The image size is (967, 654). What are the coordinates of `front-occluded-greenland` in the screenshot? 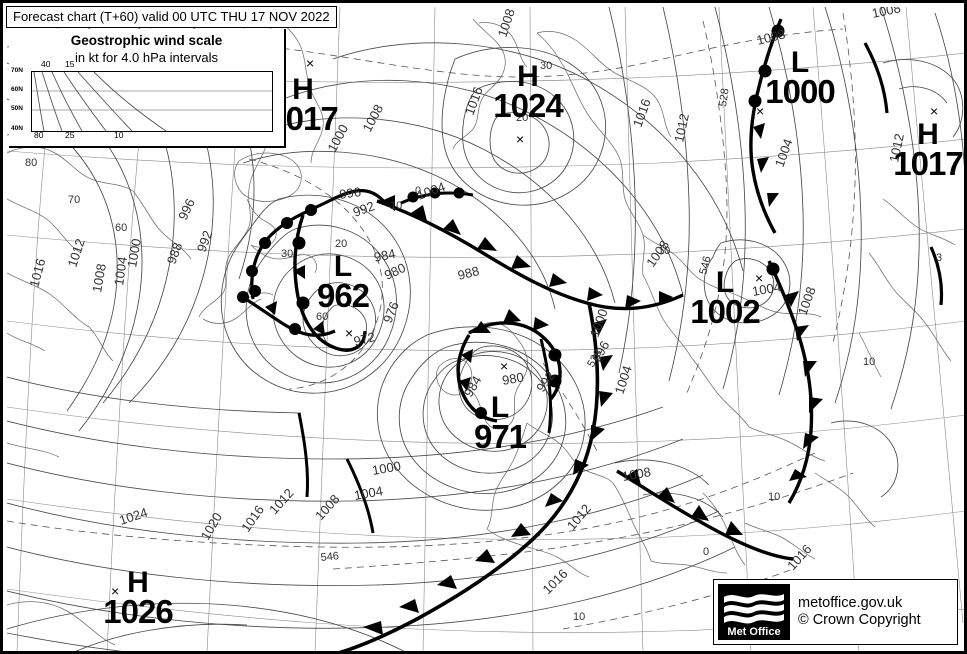 It's located at (316, 244).